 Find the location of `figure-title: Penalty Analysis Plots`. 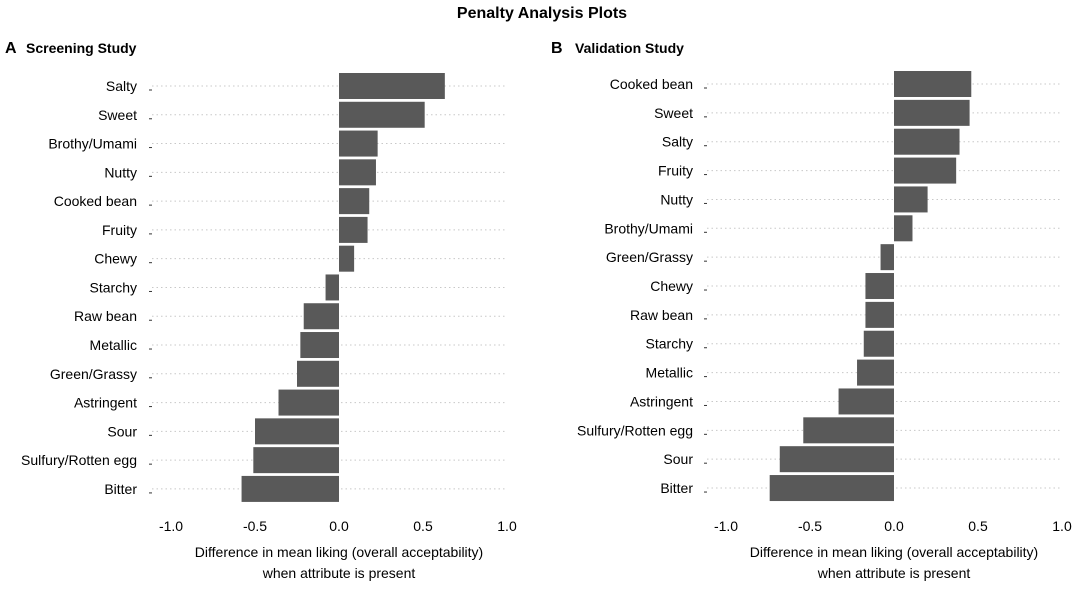

figure-title: Penalty Analysis Plots is located at coordinates (542, 13).